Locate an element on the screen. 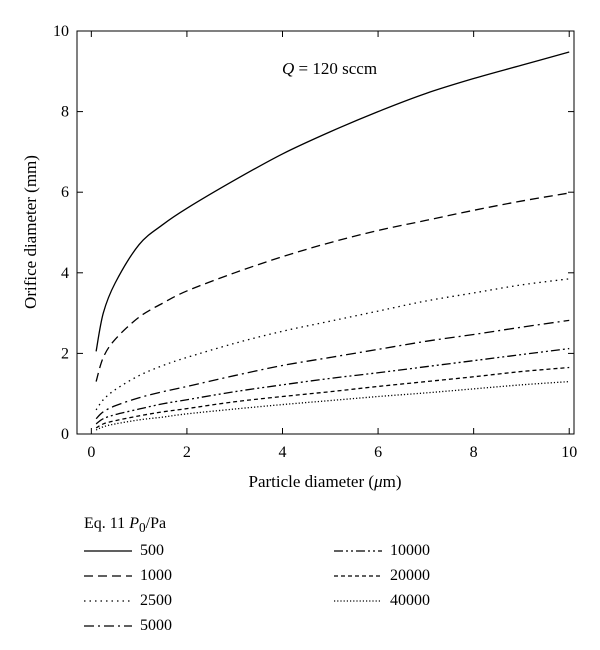 The height and width of the screenshot is (650, 600). y-tick-label-4: 4 is located at coordinates (65, 273).